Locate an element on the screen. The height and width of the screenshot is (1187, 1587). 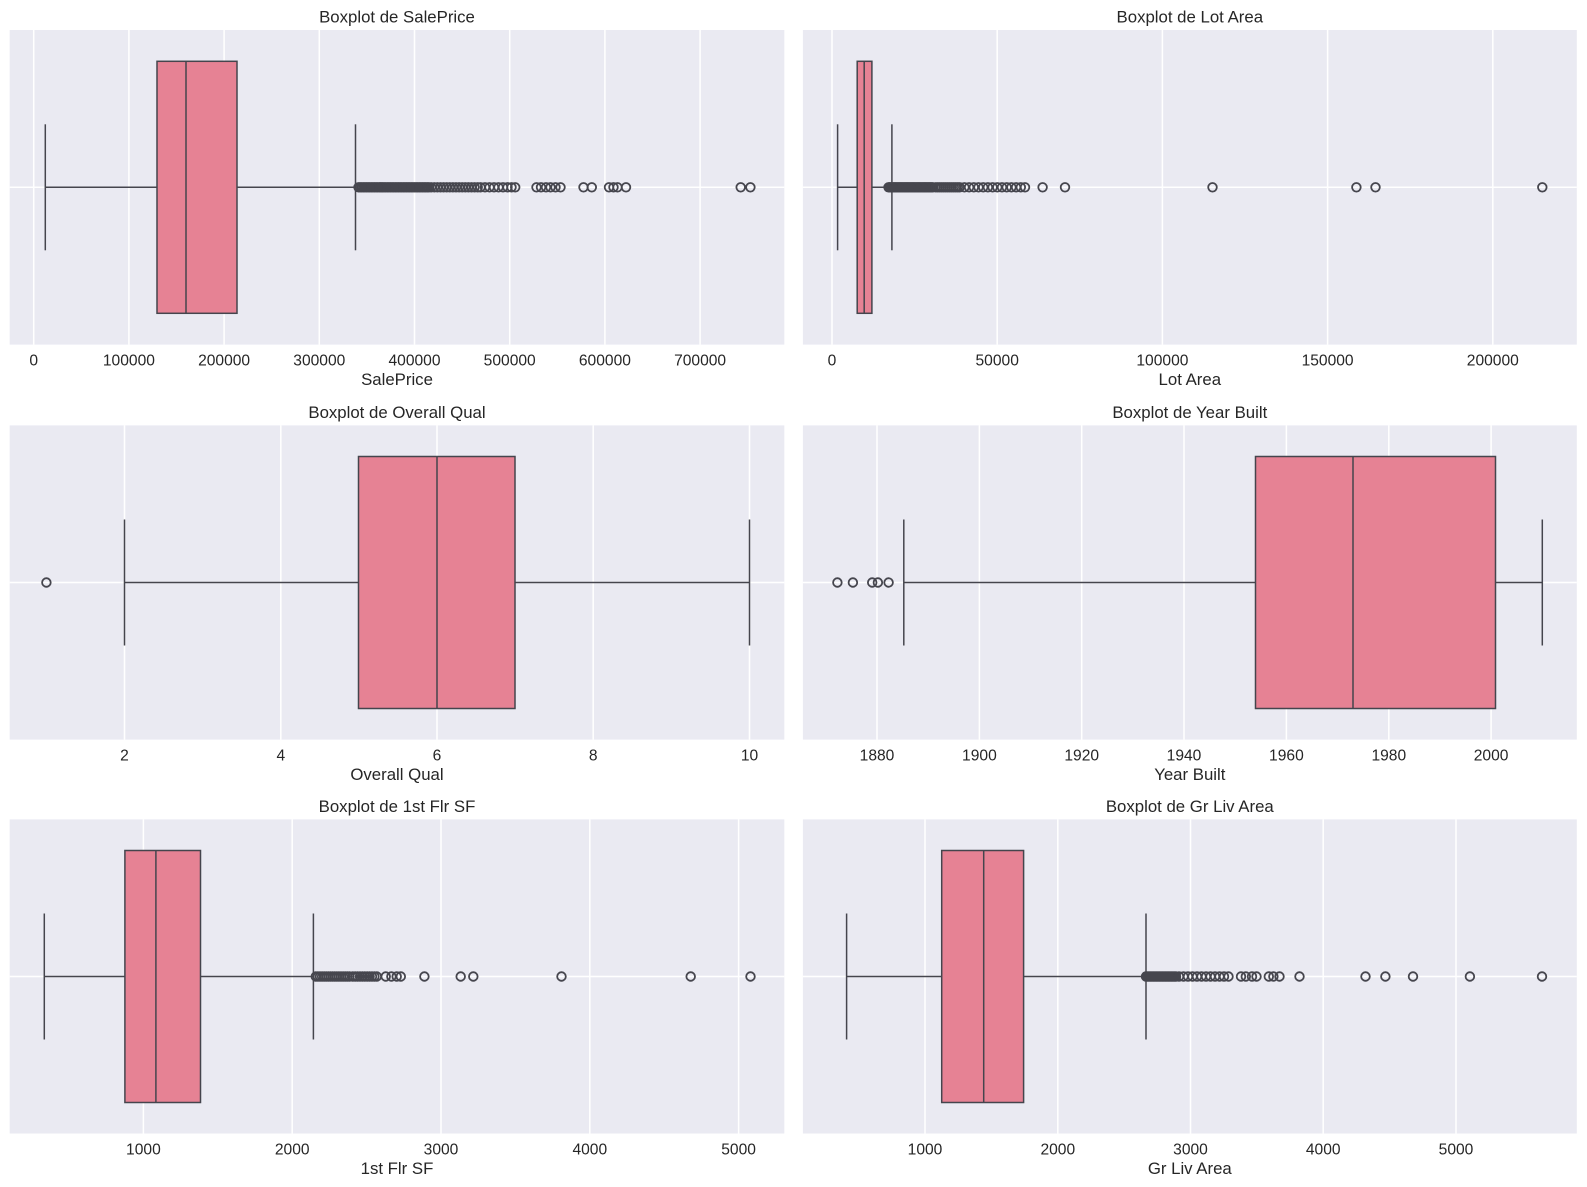
svg-text: Gr Liv Area is located at coordinates (1190, 1168).